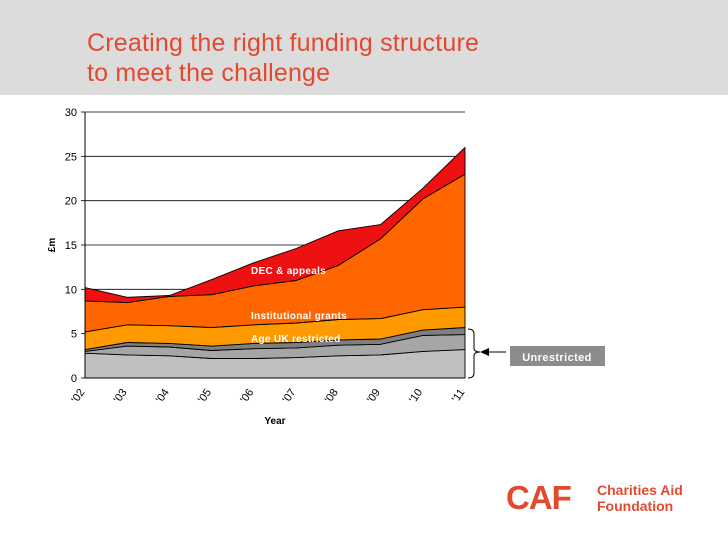 The height and width of the screenshot is (546, 728). What do you see at coordinates (71, 157) in the screenshot?
I see `y-tick-label: 25` at bounding box center [71, 157].